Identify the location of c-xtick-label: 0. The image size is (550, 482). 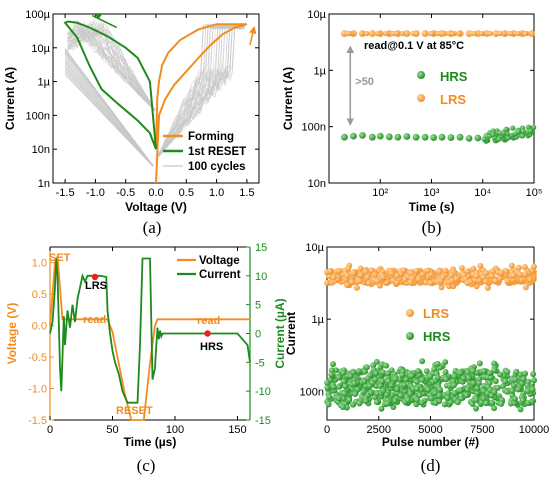
(50, 430).